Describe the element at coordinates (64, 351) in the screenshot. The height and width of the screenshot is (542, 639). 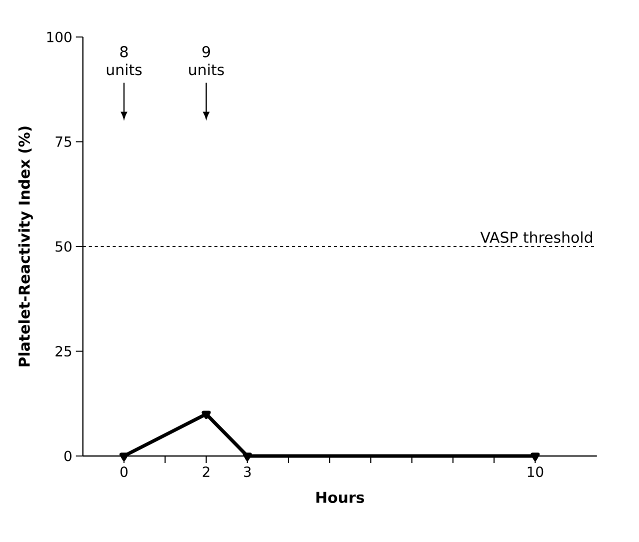
I see `y-tick-label: 25` at that location.